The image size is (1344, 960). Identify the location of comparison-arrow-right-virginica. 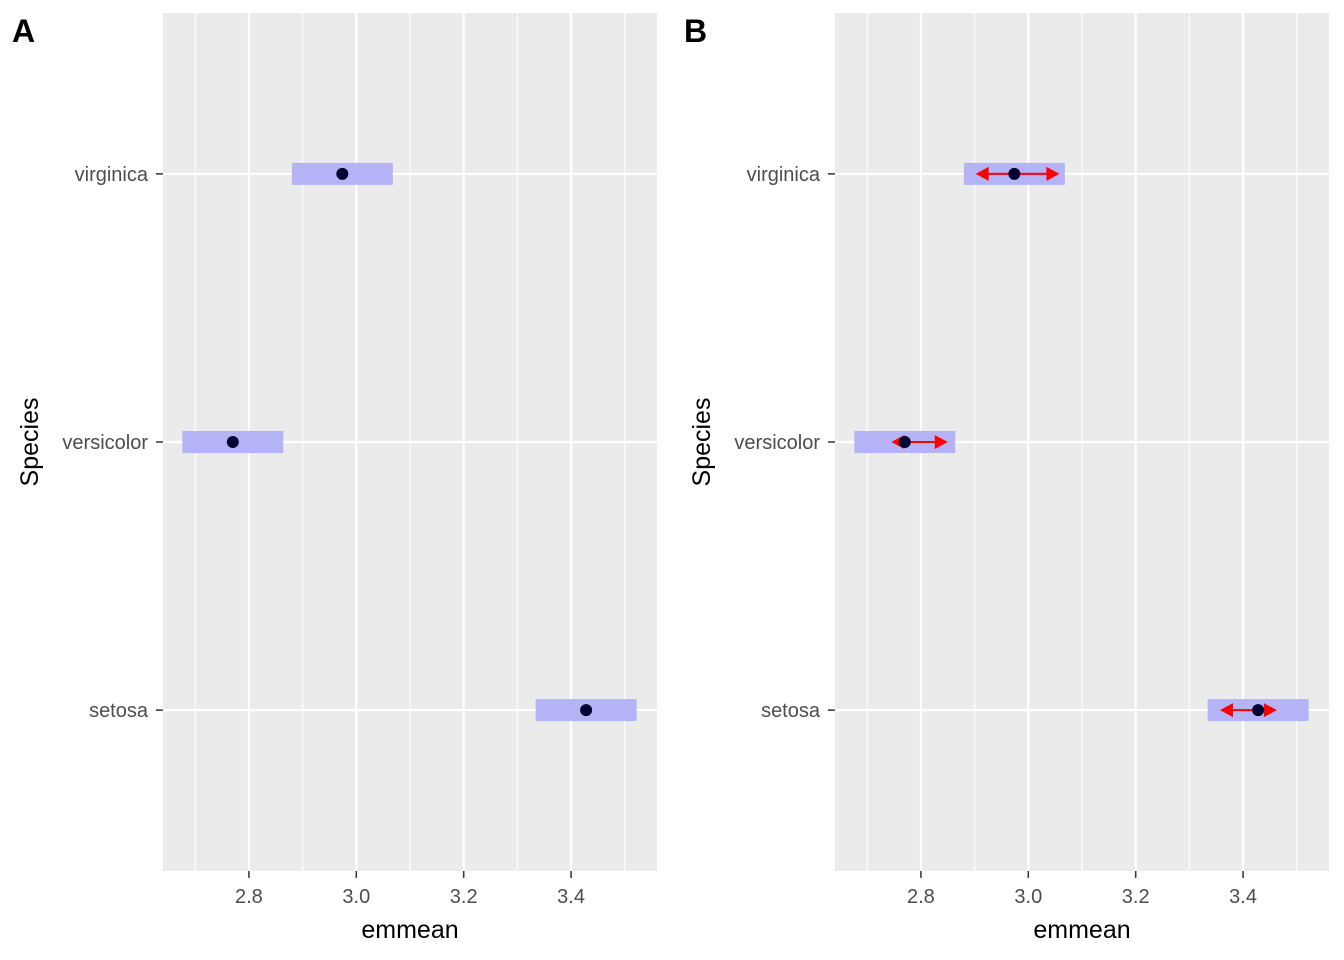
(1053, 173).